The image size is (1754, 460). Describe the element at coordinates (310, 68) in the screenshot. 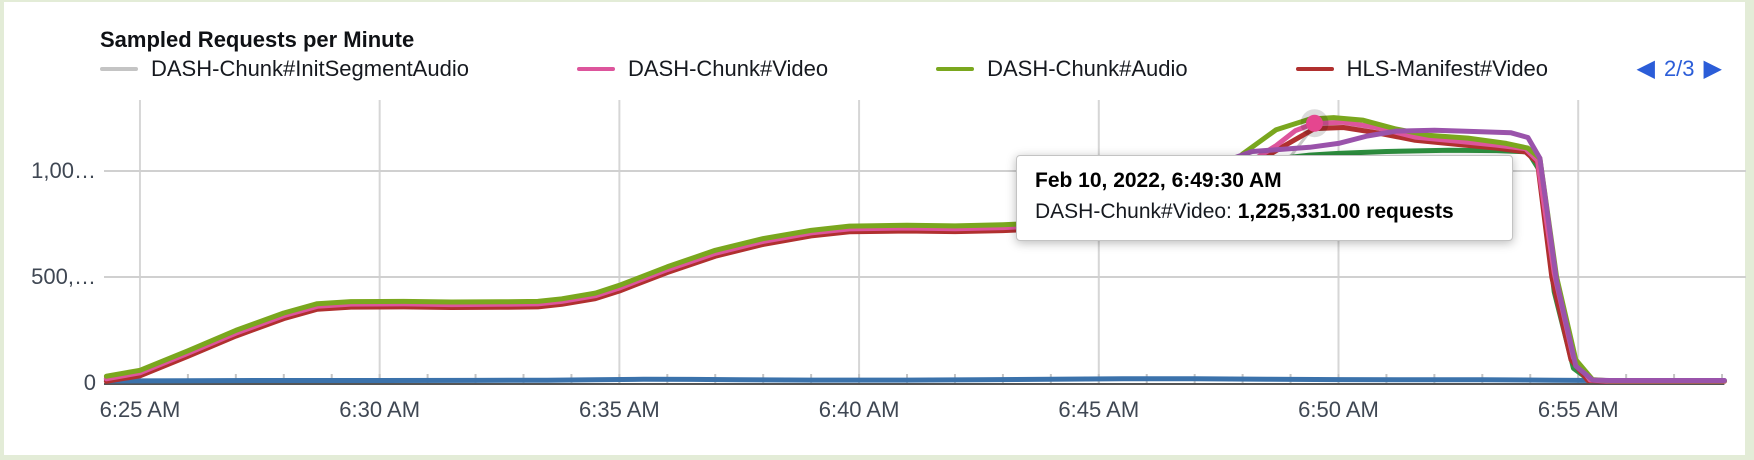

I see `legend-item-label: DASH-Chunk#InitSegmentAudio` at that location.